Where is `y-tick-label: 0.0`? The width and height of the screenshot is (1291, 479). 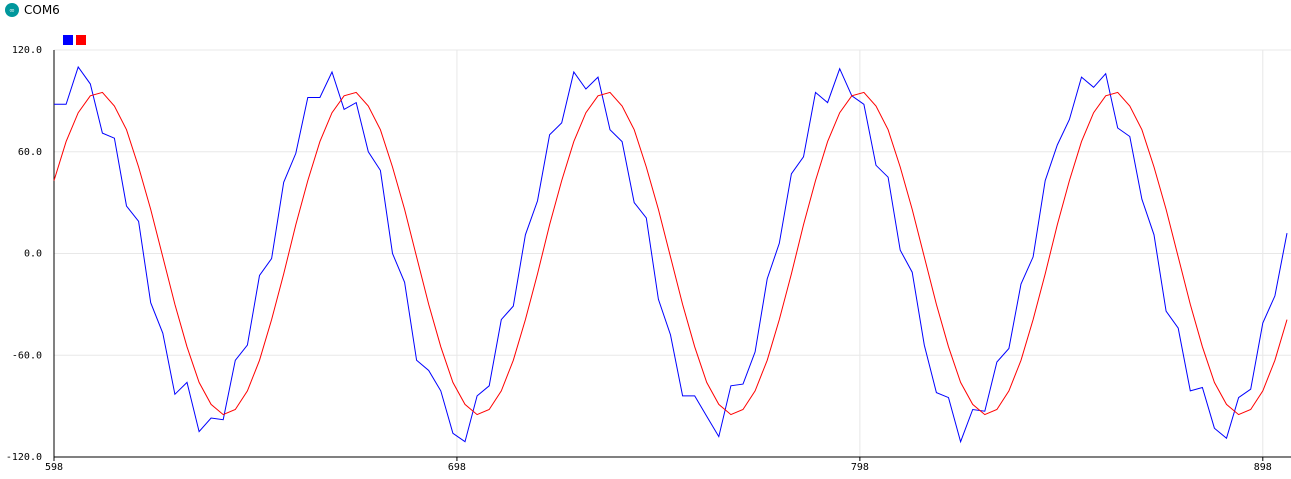
y-tick-label: 0.0 is located at coordinates (33, 254).